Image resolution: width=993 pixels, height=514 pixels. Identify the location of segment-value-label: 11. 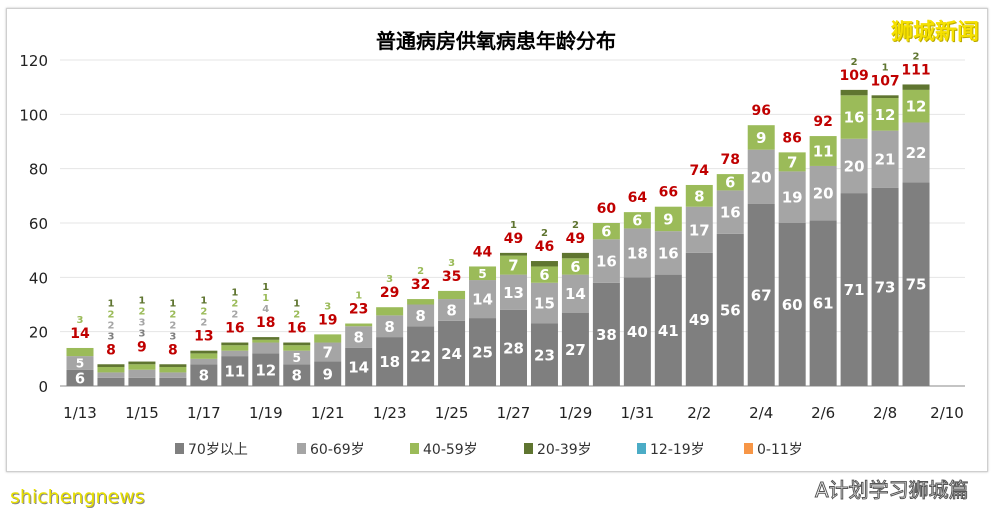
(823, 152).